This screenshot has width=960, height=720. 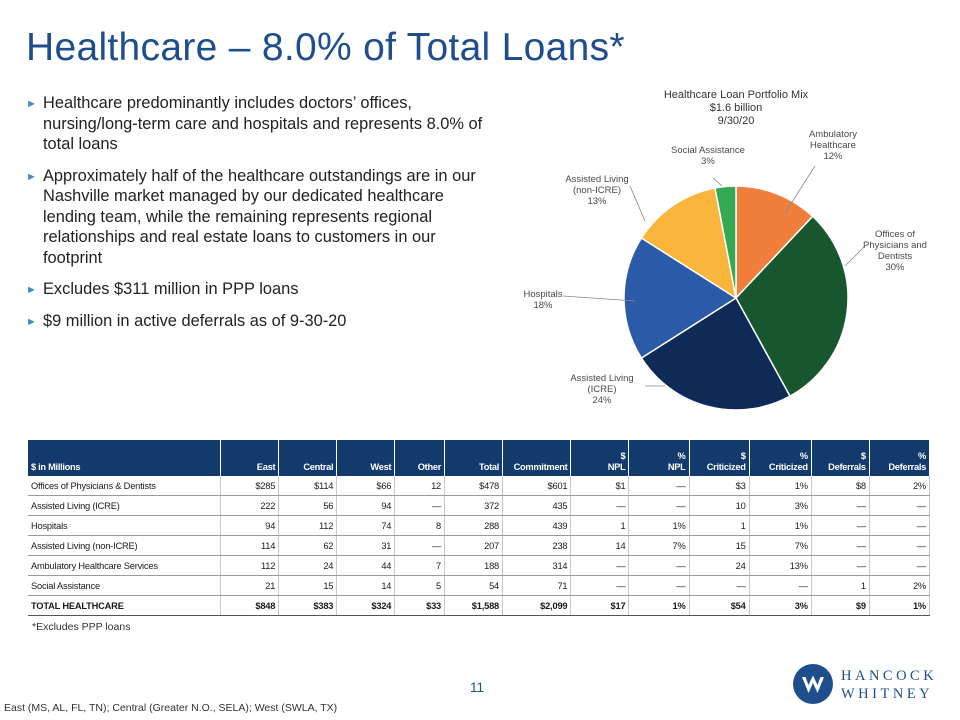 I want to click on table-cell: 5, so click(x=420, y=585).